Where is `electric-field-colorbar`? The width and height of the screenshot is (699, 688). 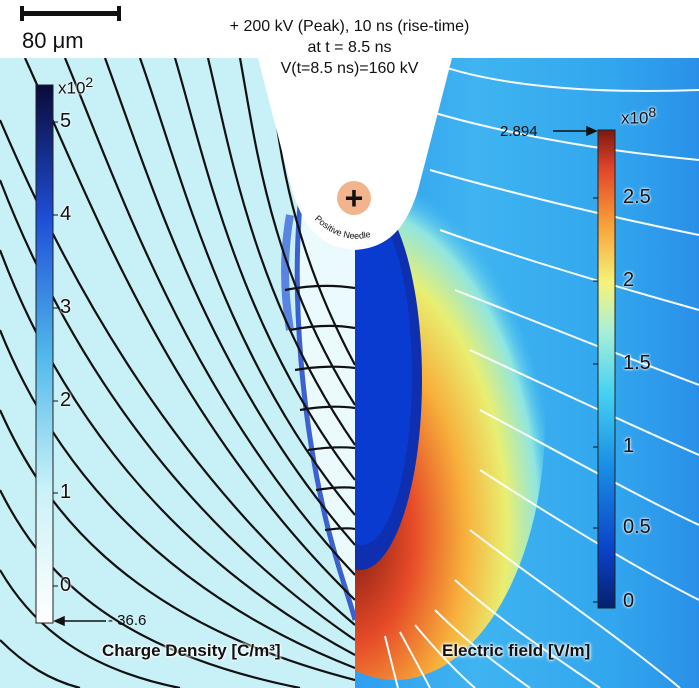 electric-field-colorbar is located at coordinates (606, 369).